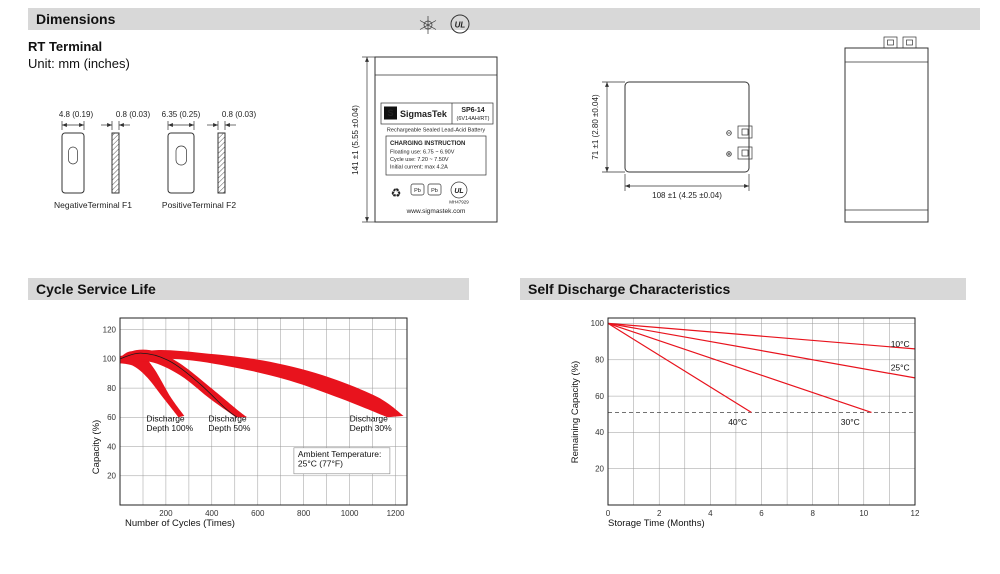 The image size is (1000, 574). I want to click on recycle-icon: ♻, so click(396, 193).